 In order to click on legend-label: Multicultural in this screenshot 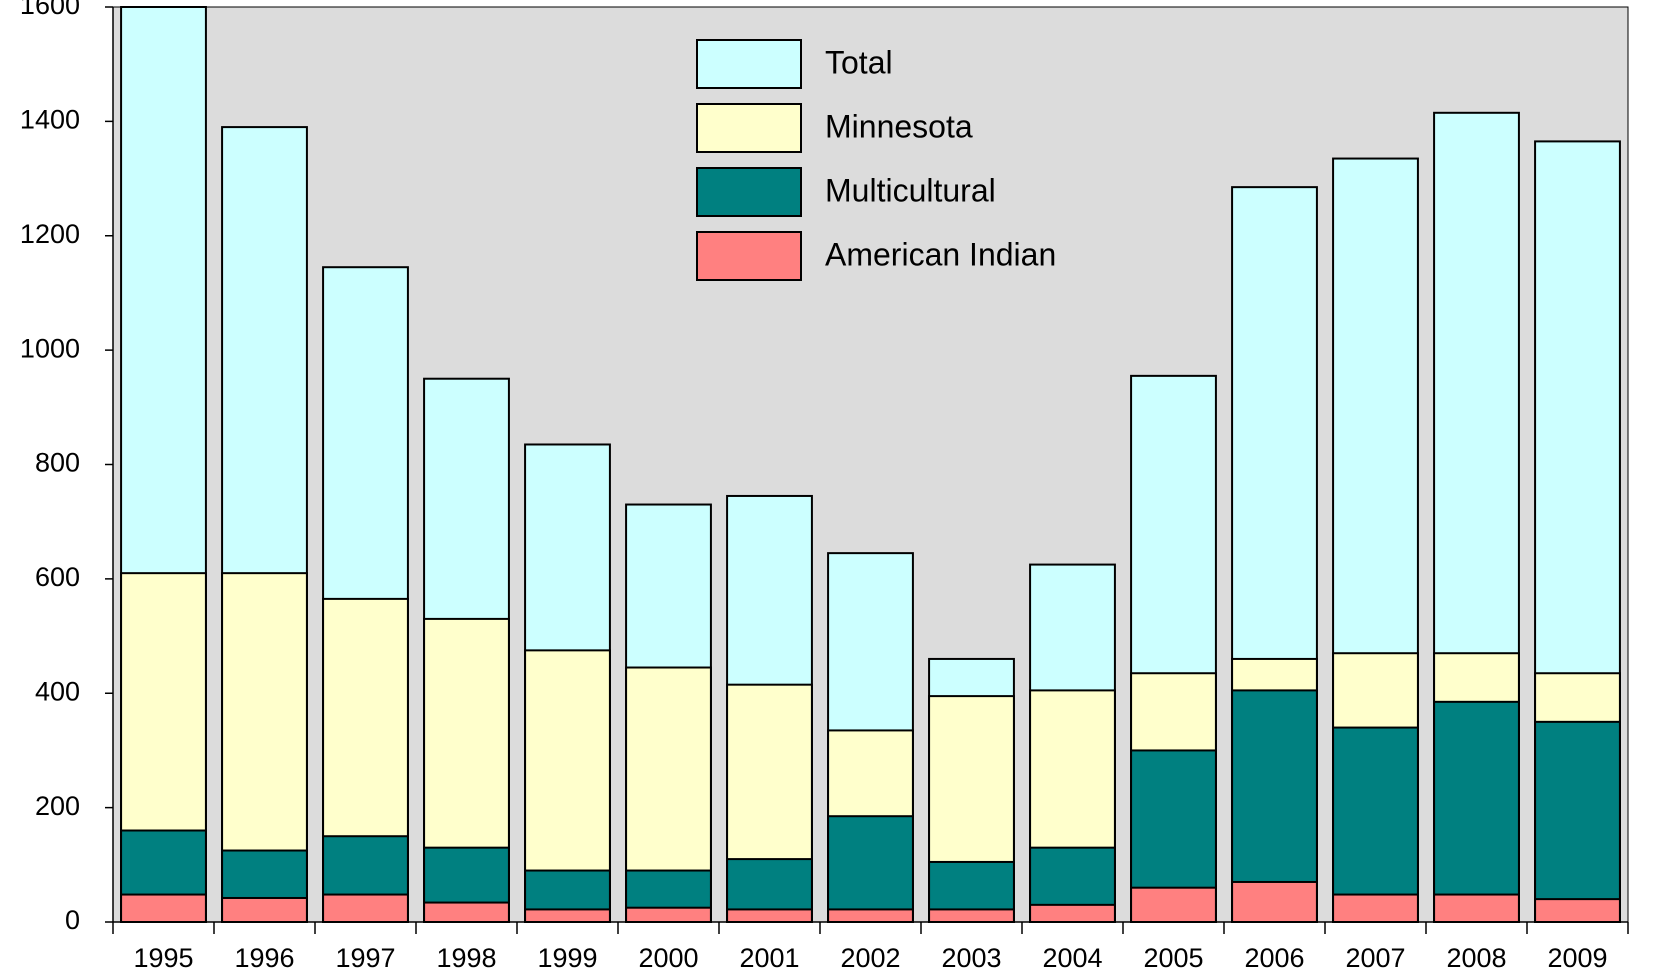, I will do `click(910, 190)`.